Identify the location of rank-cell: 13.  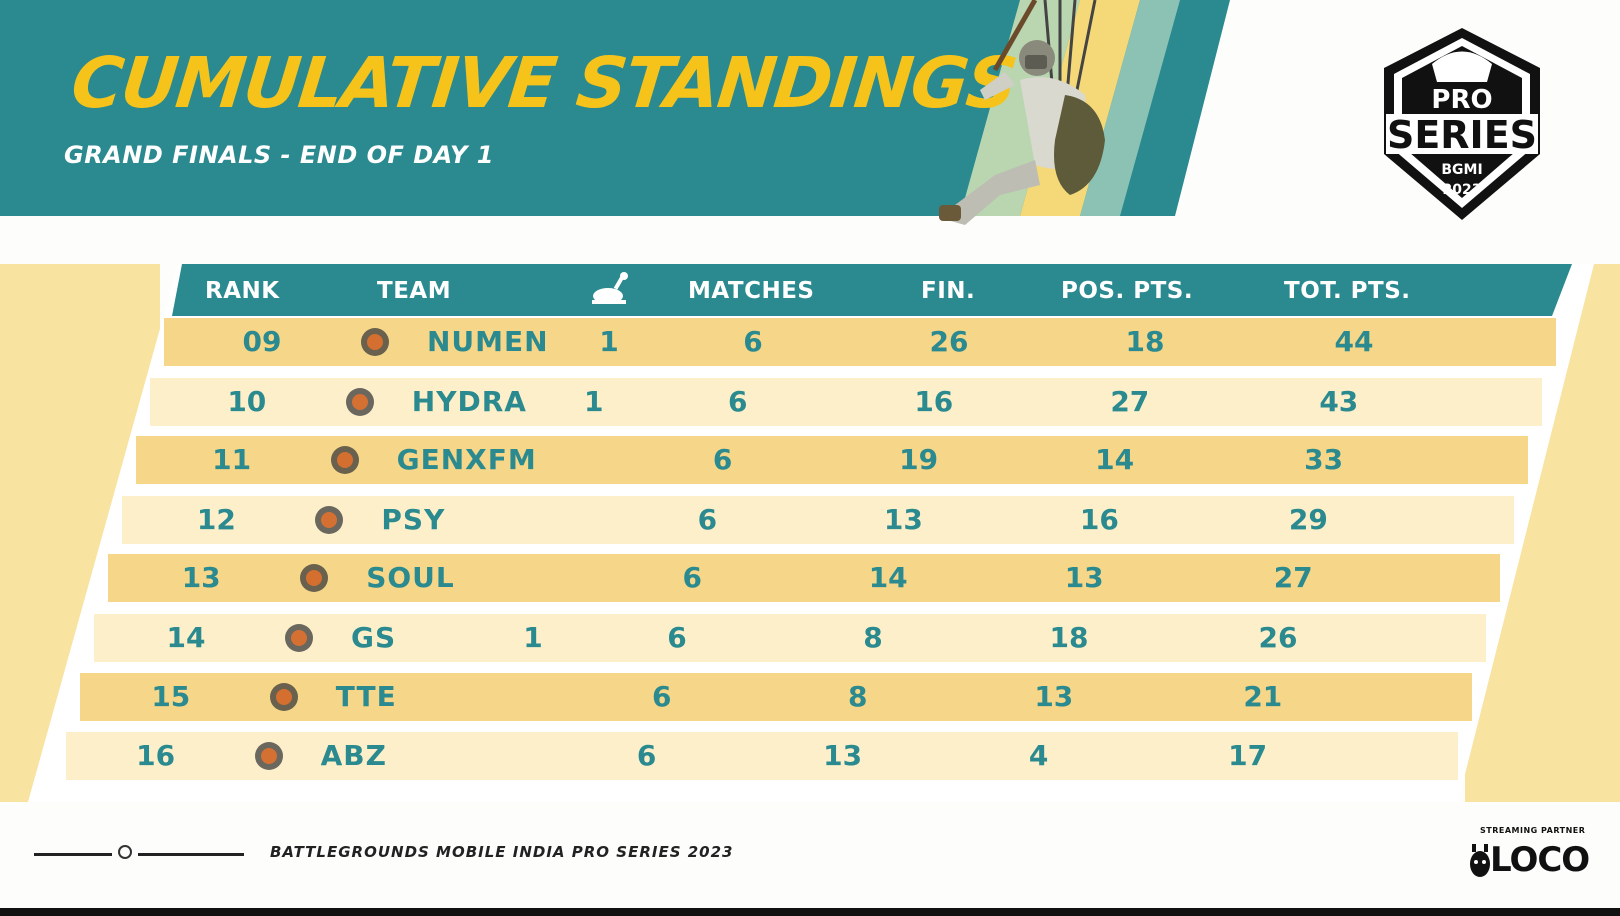
(201, 577).